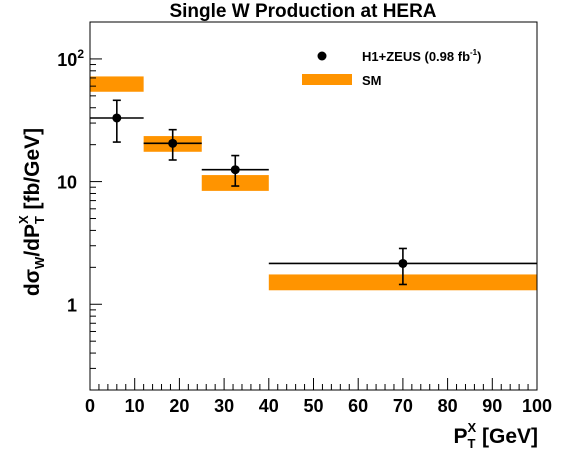 Image resolution: width=567 pixels, height=466 pixels. What do you see at coordinates (39, 220) in the screenshot?
I see `y-axis-label-mid-sub: T` at bounding box center [39, 220].